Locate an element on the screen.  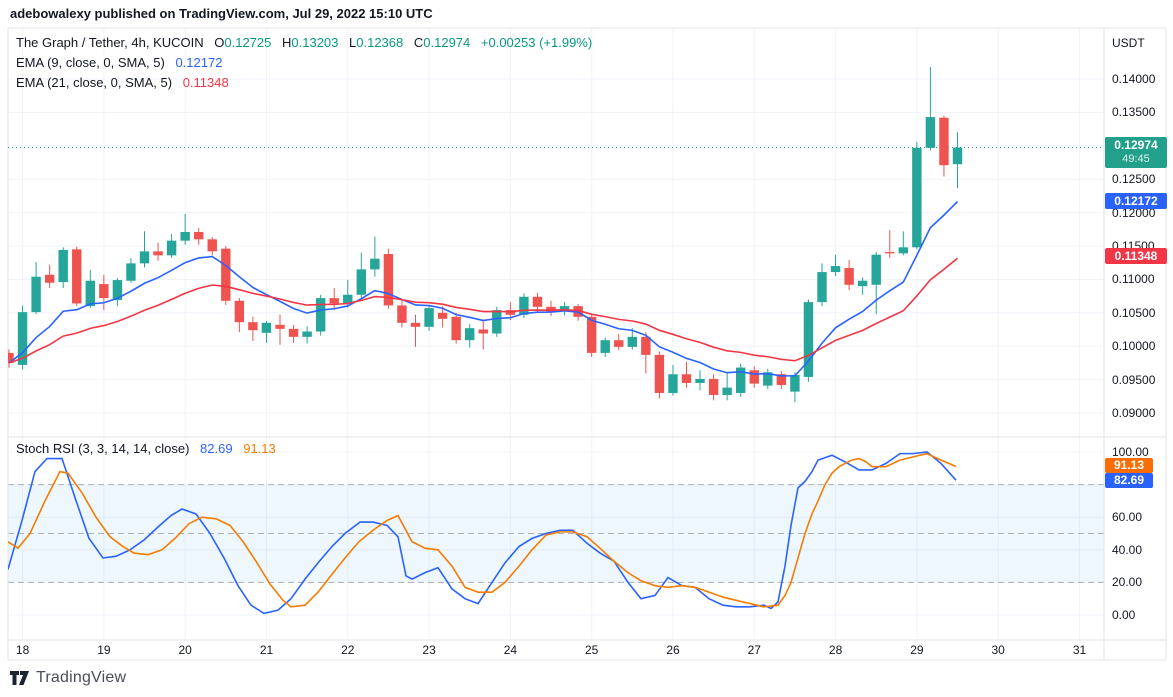
close-value: 0.12974 is located at coordinates (447, 42).